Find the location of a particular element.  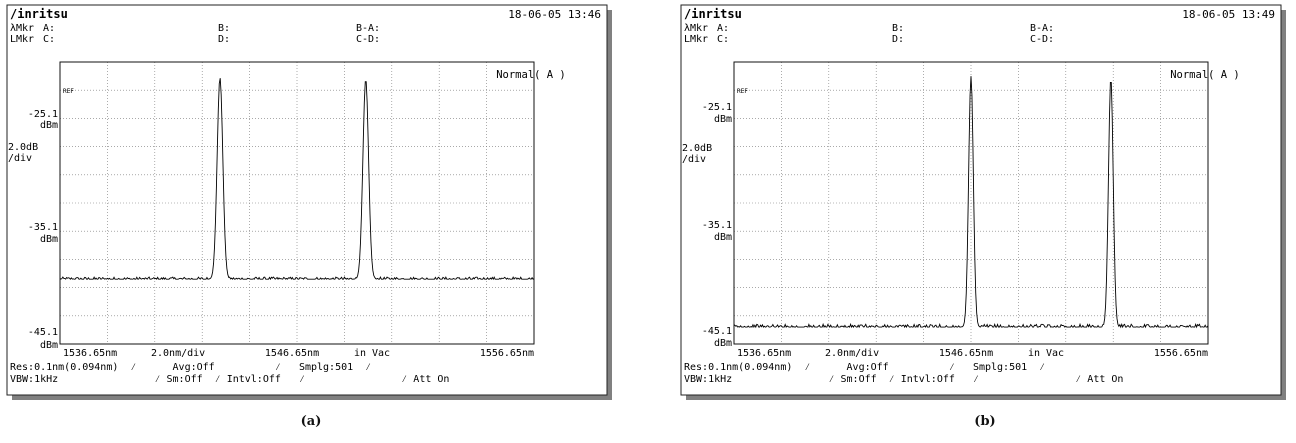

caption-b: (b) is located at coordinates (985, 421).